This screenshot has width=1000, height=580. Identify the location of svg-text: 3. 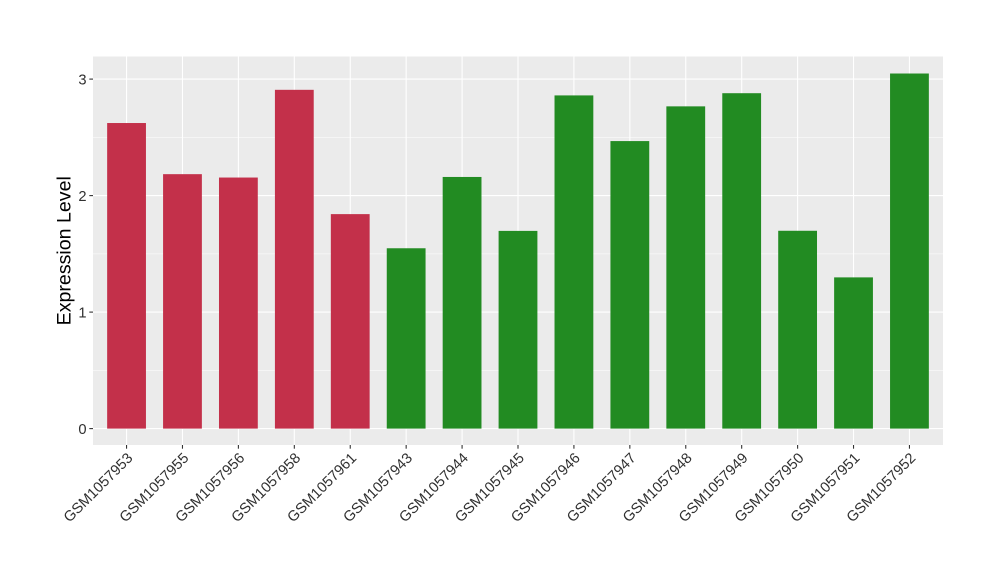
(82, 80).